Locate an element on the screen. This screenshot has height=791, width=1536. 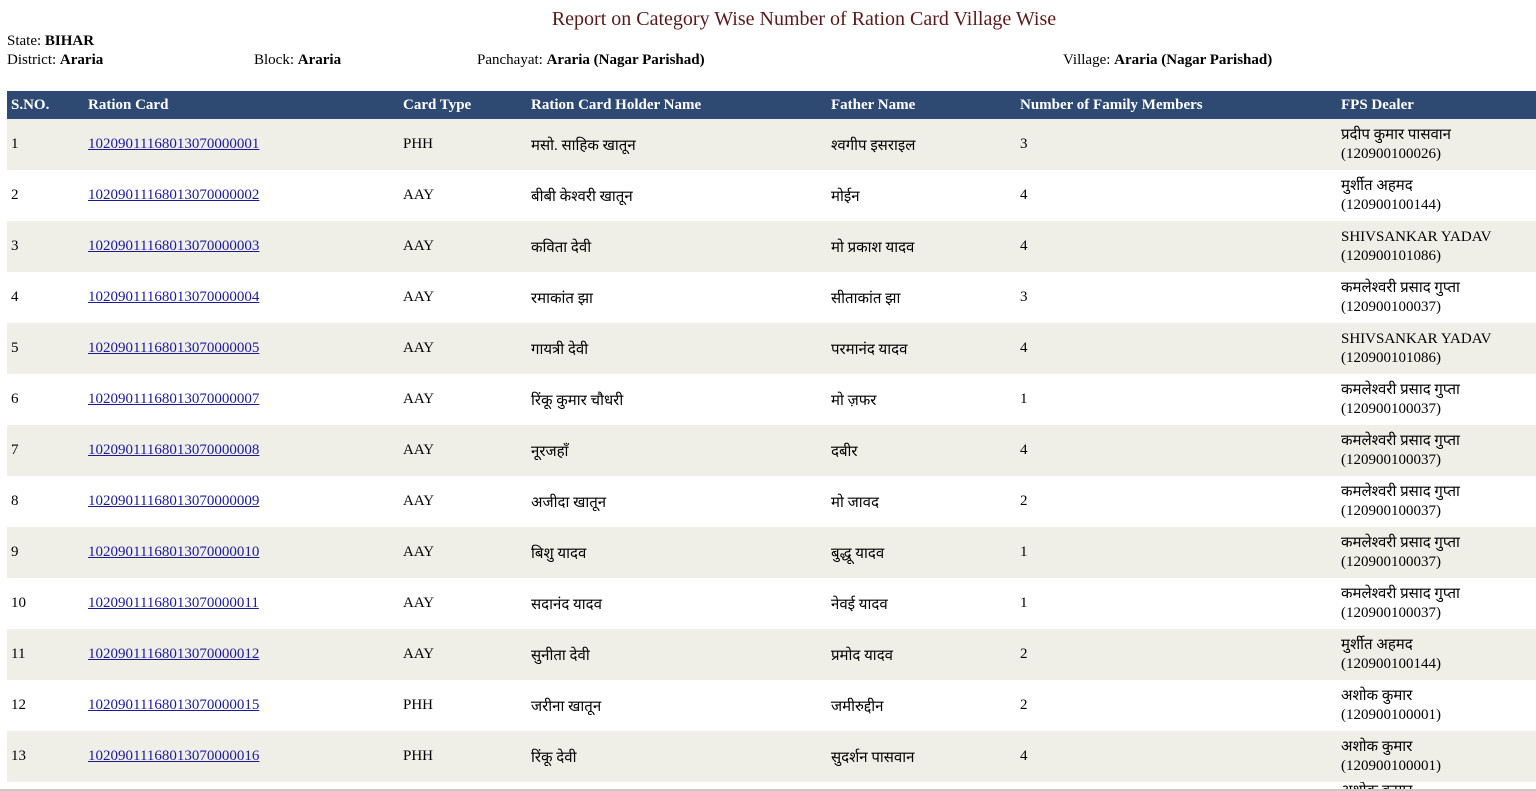
cell-holder-name: सदानंद यादव is located at coordinates (677, 603).